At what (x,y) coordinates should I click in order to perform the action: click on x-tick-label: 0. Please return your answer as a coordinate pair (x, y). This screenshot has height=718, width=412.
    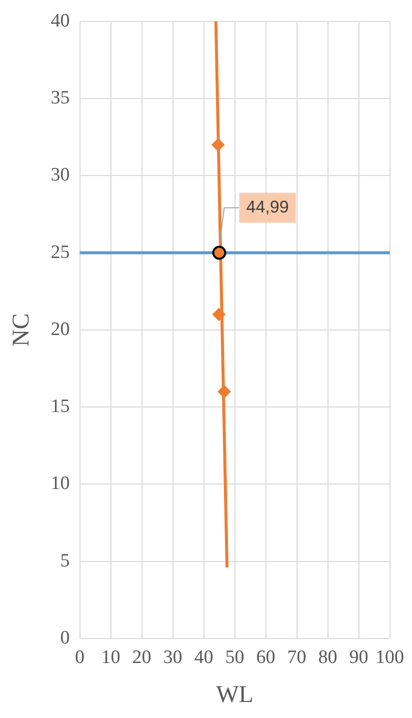
    Looking at the image, I should click on (80, 657).